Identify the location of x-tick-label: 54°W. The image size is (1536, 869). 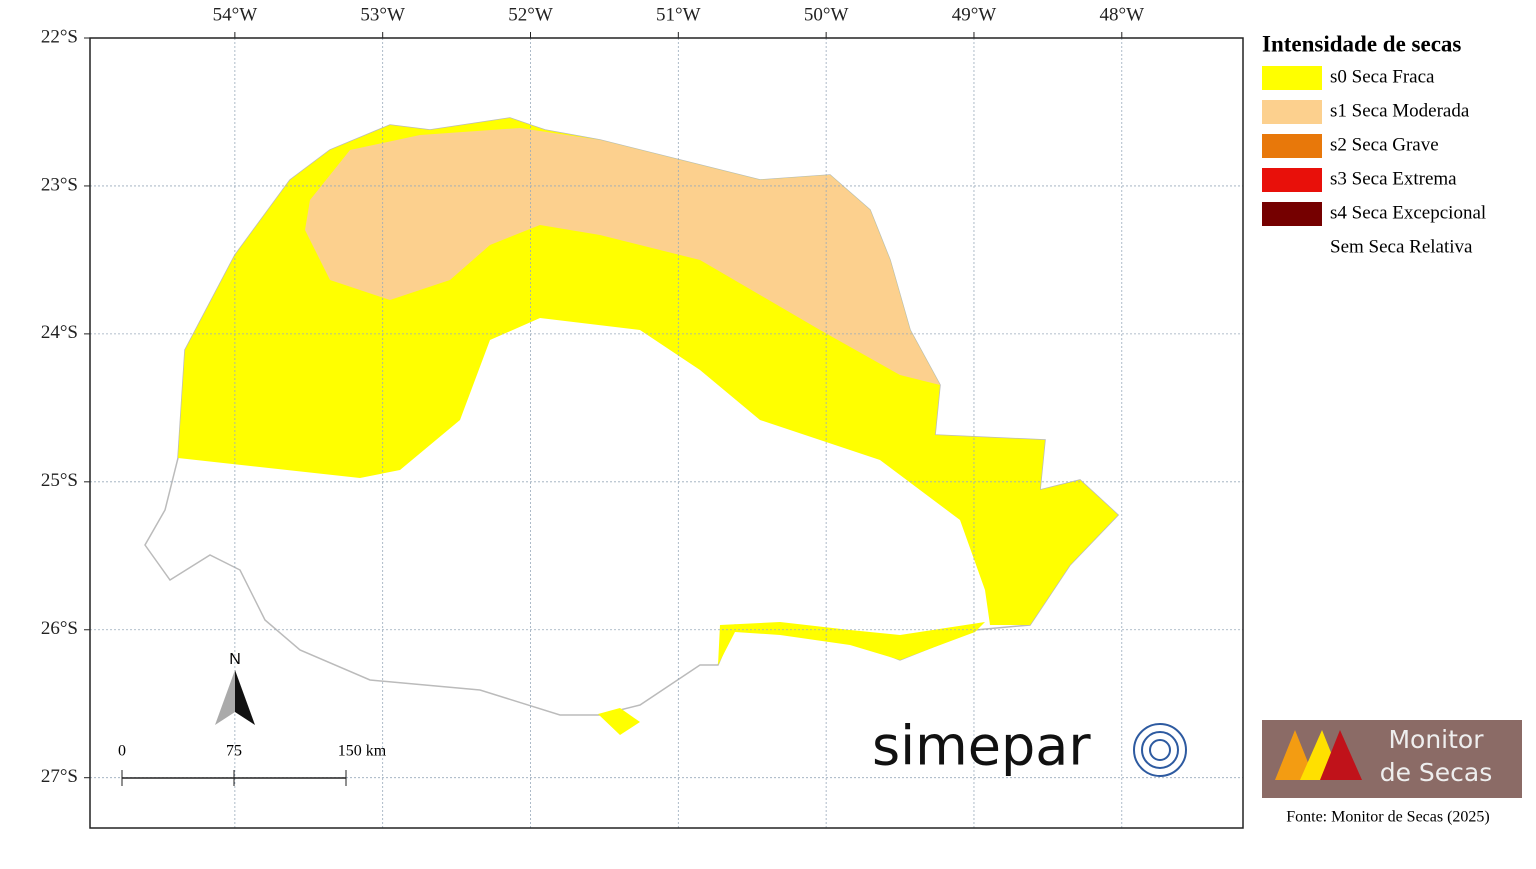
(235, 14).